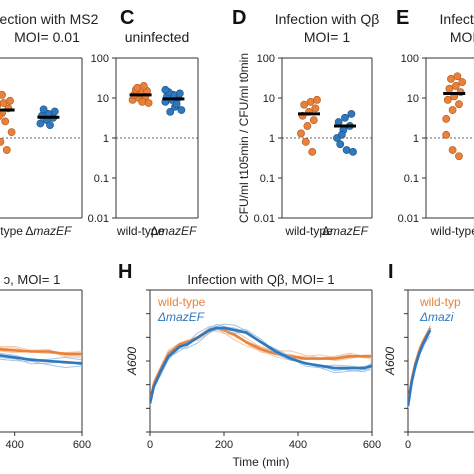  I want to click on legend-entry: ΔmazEF, so click(181, 317).